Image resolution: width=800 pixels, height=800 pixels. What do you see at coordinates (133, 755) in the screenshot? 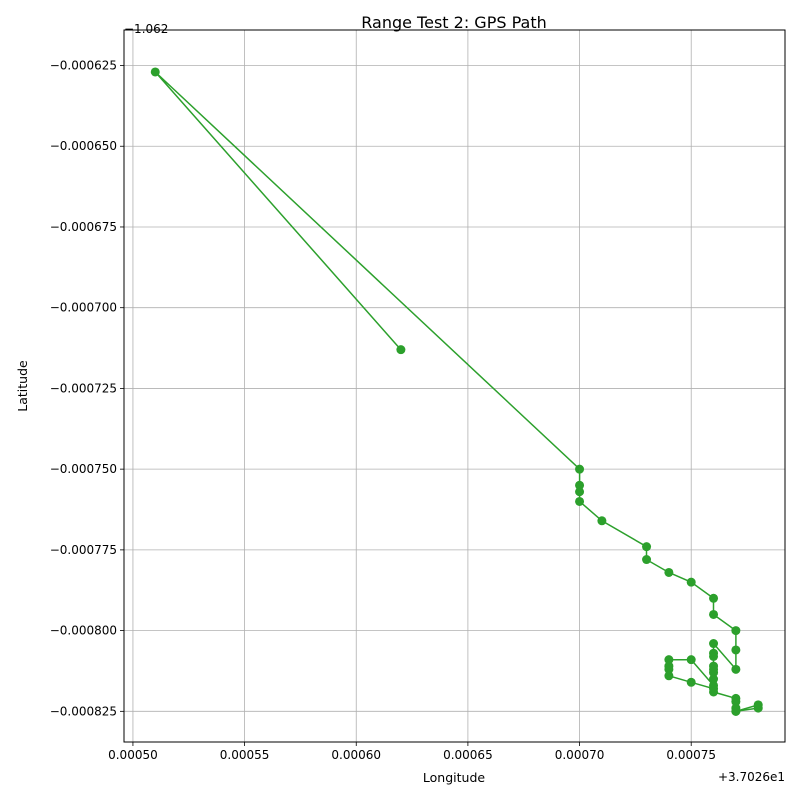
I see `x-tick-label: 0.00050` at bounding box center [133, 755].